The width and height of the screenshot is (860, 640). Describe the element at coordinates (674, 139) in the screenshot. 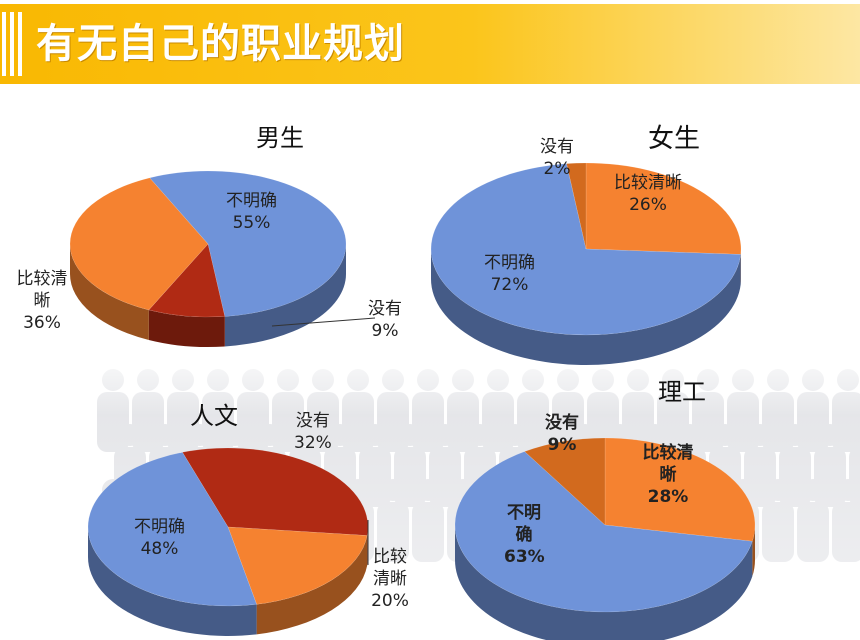

I see `chart-title-female: 女生` at that location.